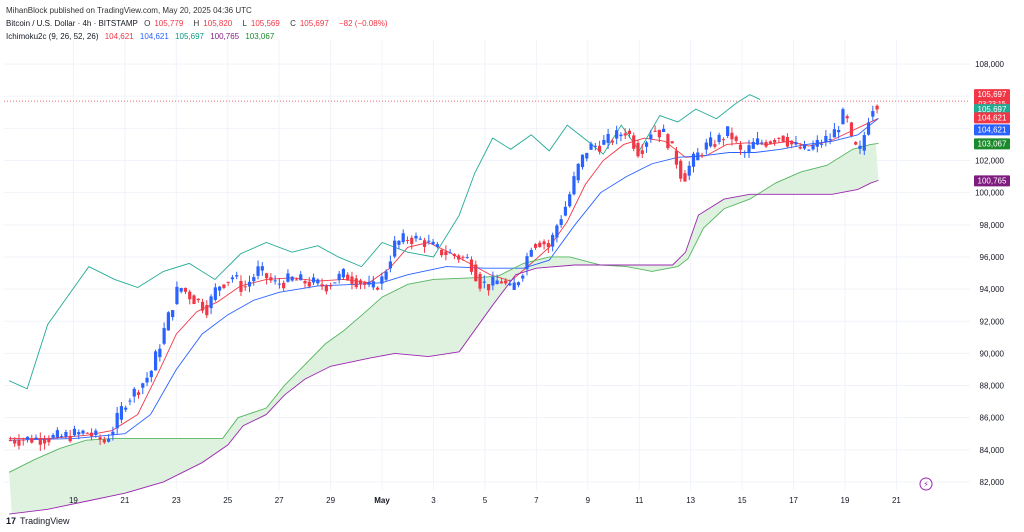 The height and width of the screenshot is (532, 1024). Describe the element at coordinates (485, 500) in the screenshot. I see `x-tick-label: 5` at that location.